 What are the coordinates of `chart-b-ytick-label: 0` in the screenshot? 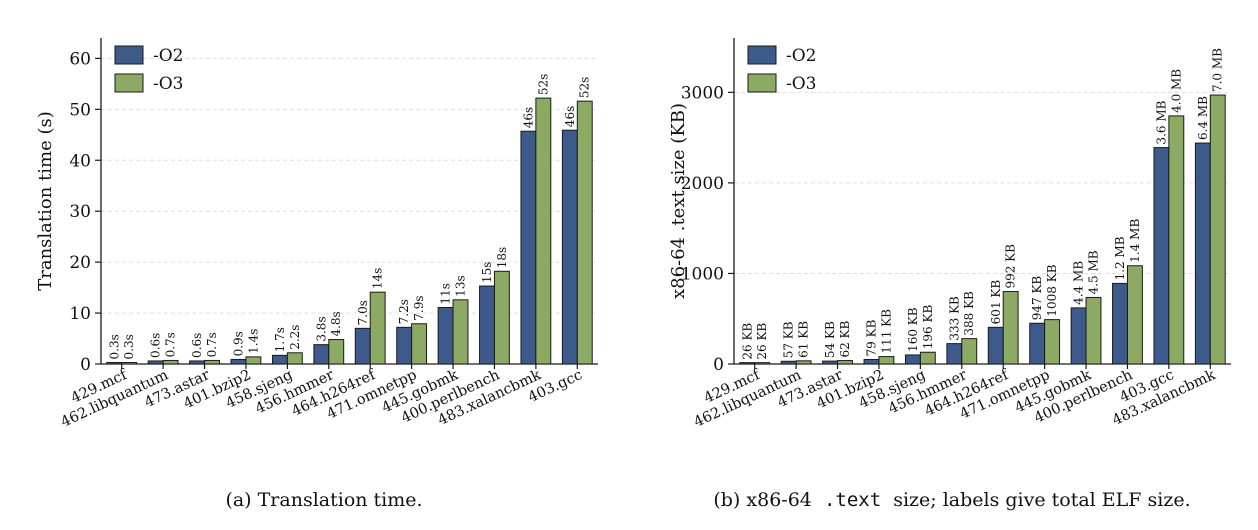 It's located at (718, 365).